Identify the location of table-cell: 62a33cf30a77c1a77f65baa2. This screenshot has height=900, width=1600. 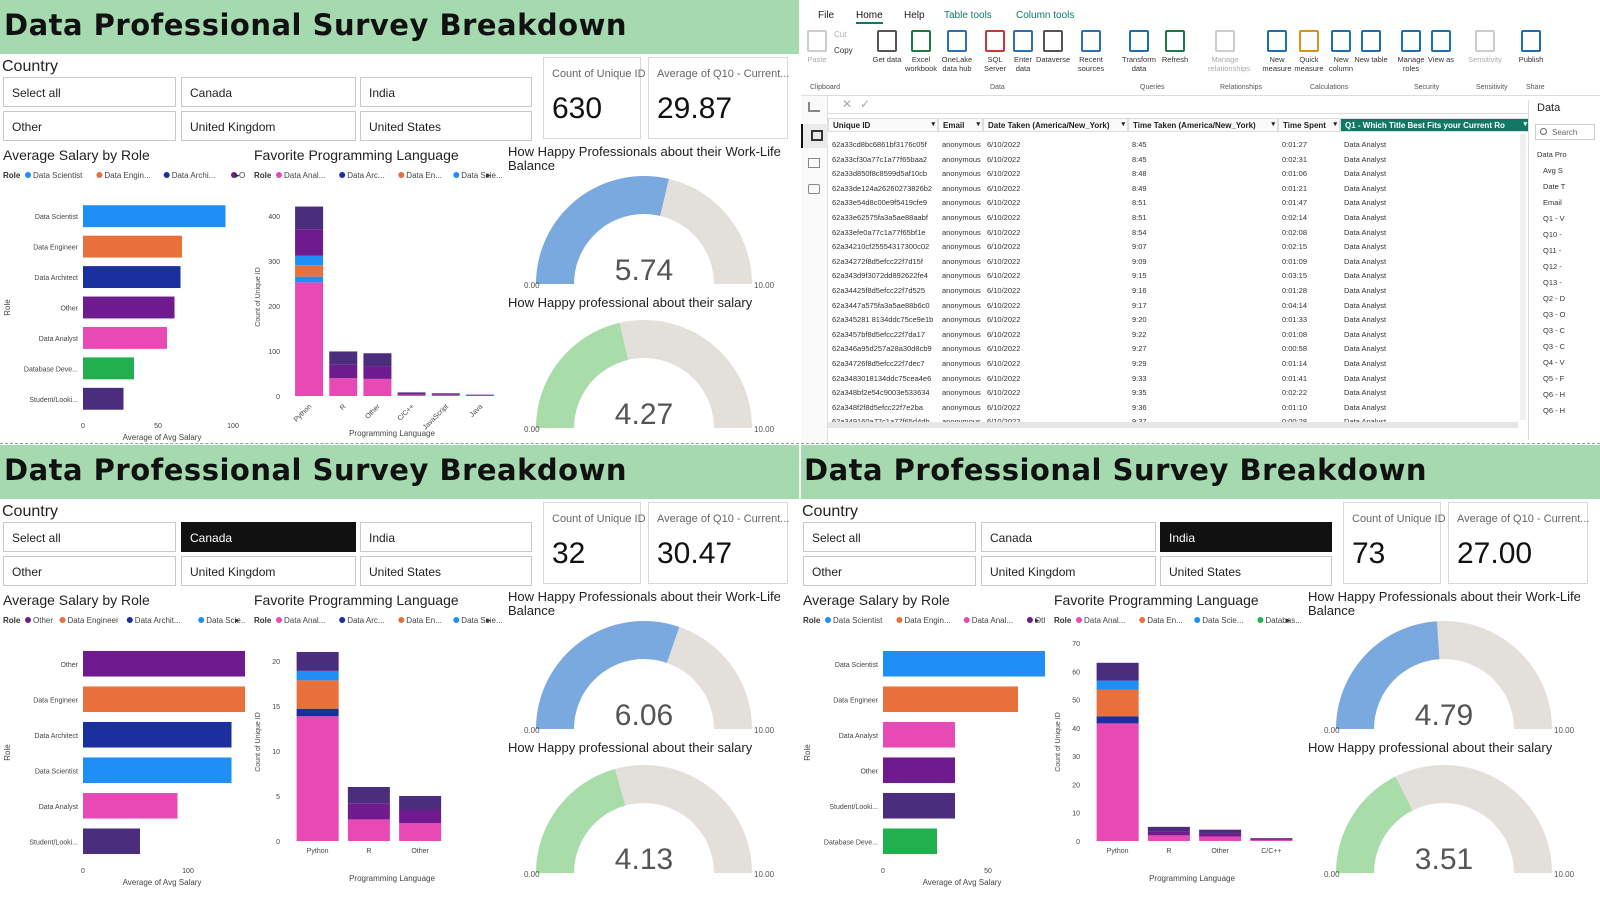
(880, 159).